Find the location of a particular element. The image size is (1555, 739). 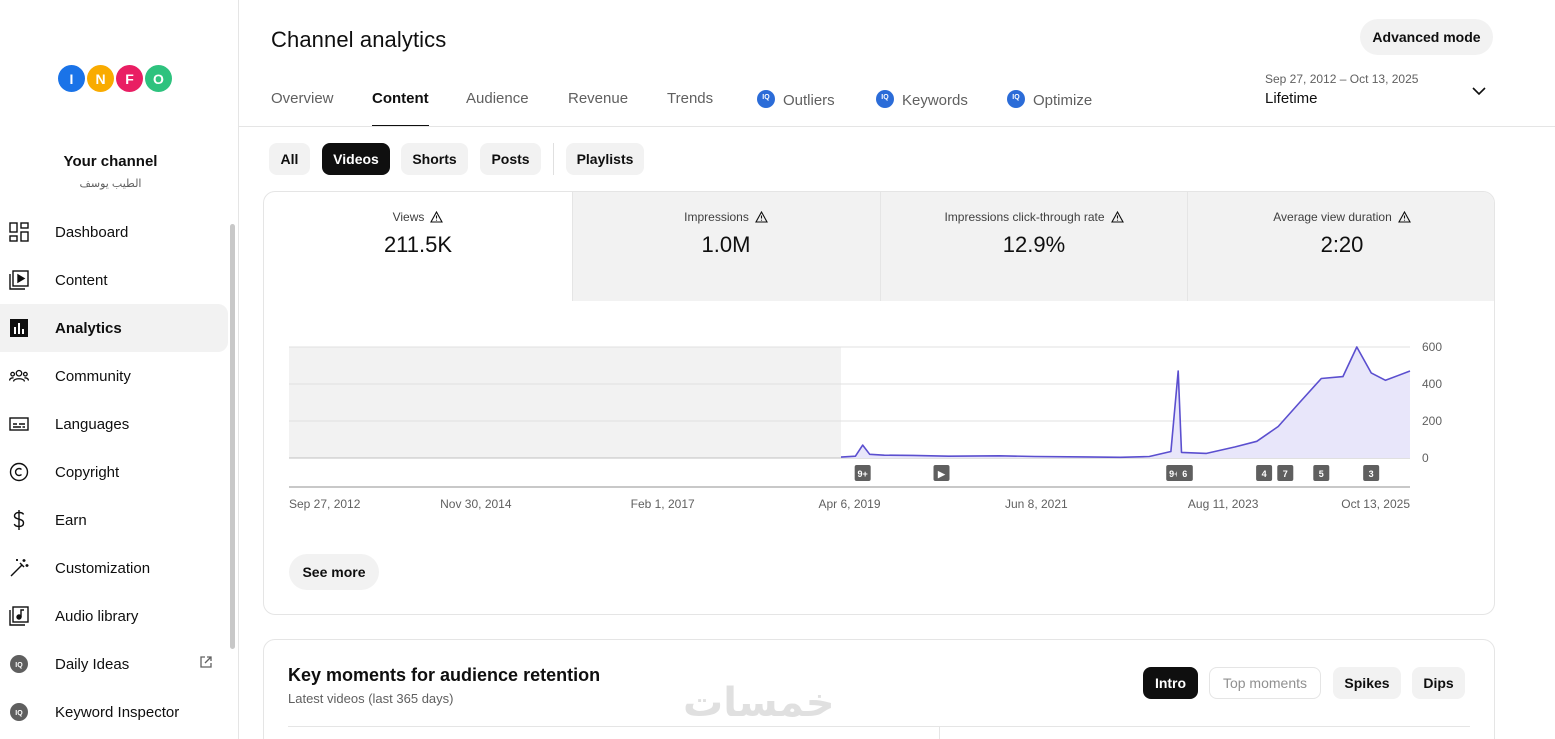

video-marker-label: ▶ is located at coordinates (941, 474).